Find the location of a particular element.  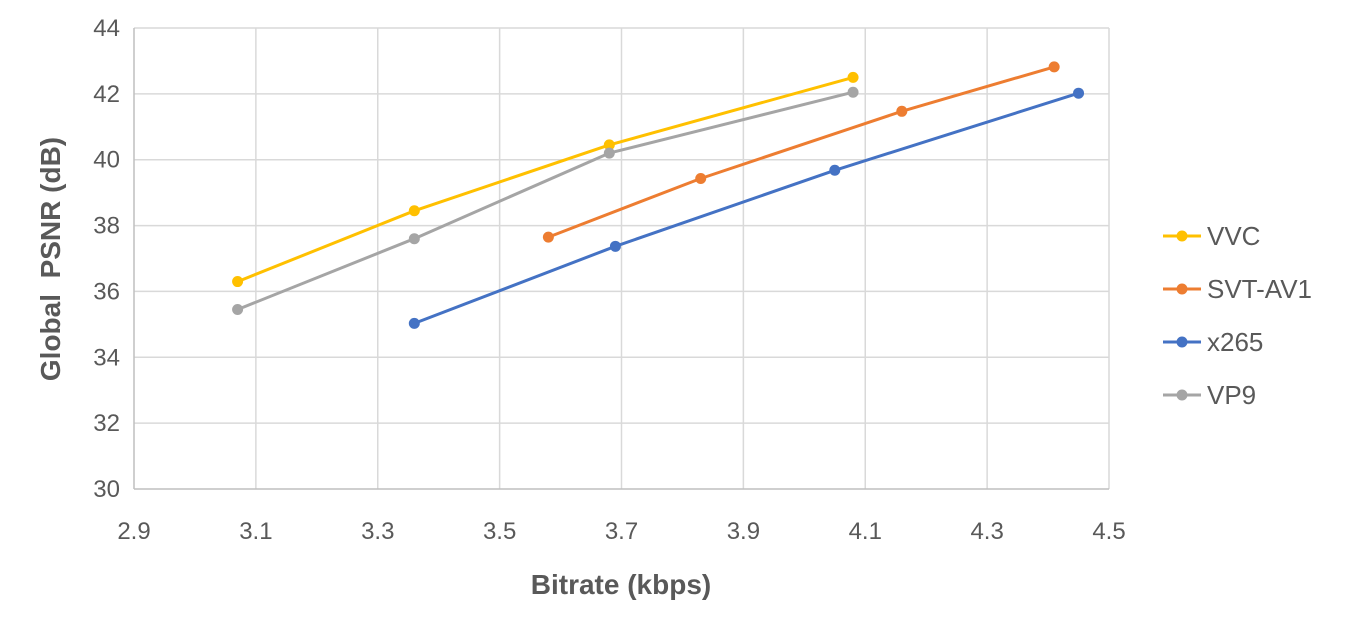

x-tick-label: 3.5 is located at coordinates (499, 531).